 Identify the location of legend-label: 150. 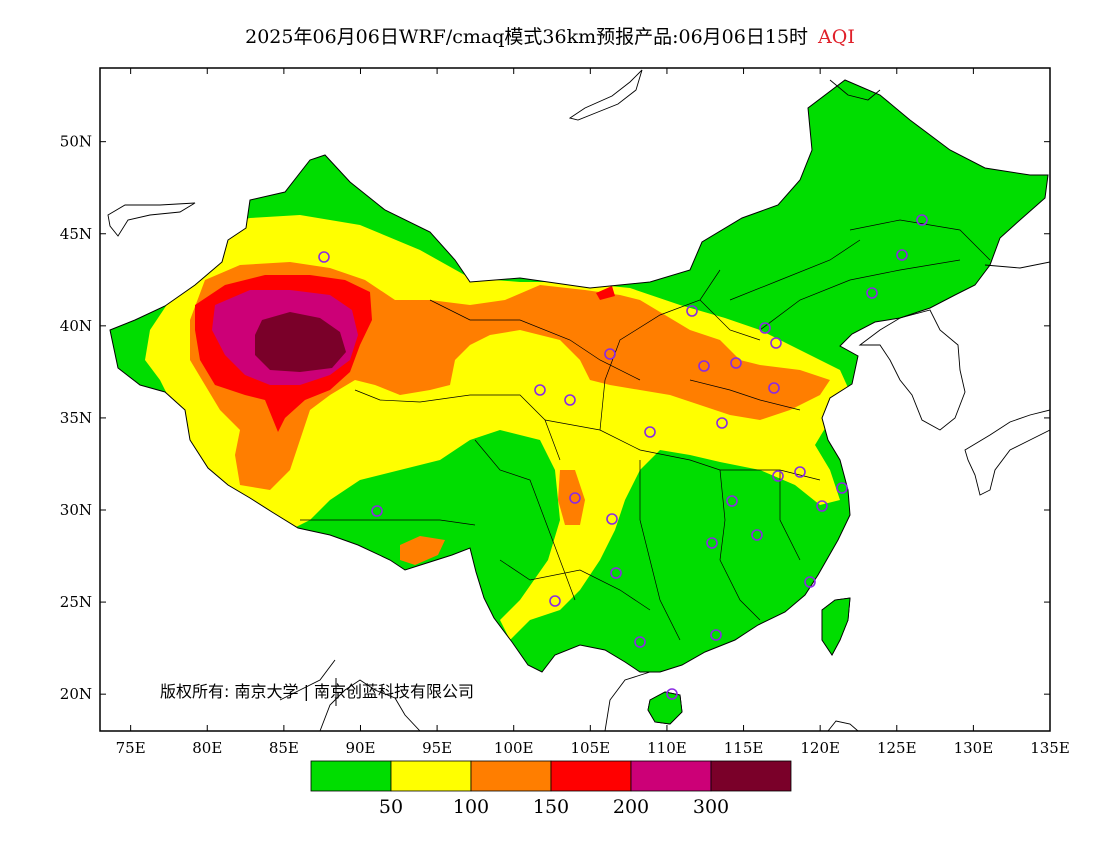
(551, 807).